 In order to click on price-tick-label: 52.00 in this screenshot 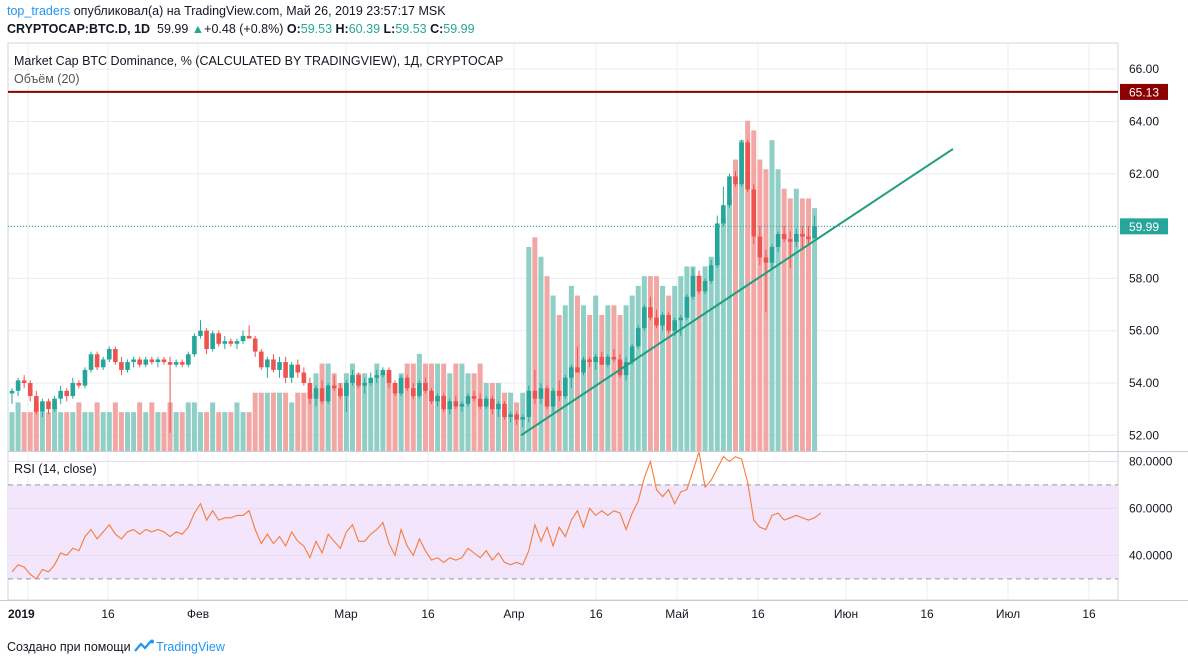, I will do `click(1144, 435)`.